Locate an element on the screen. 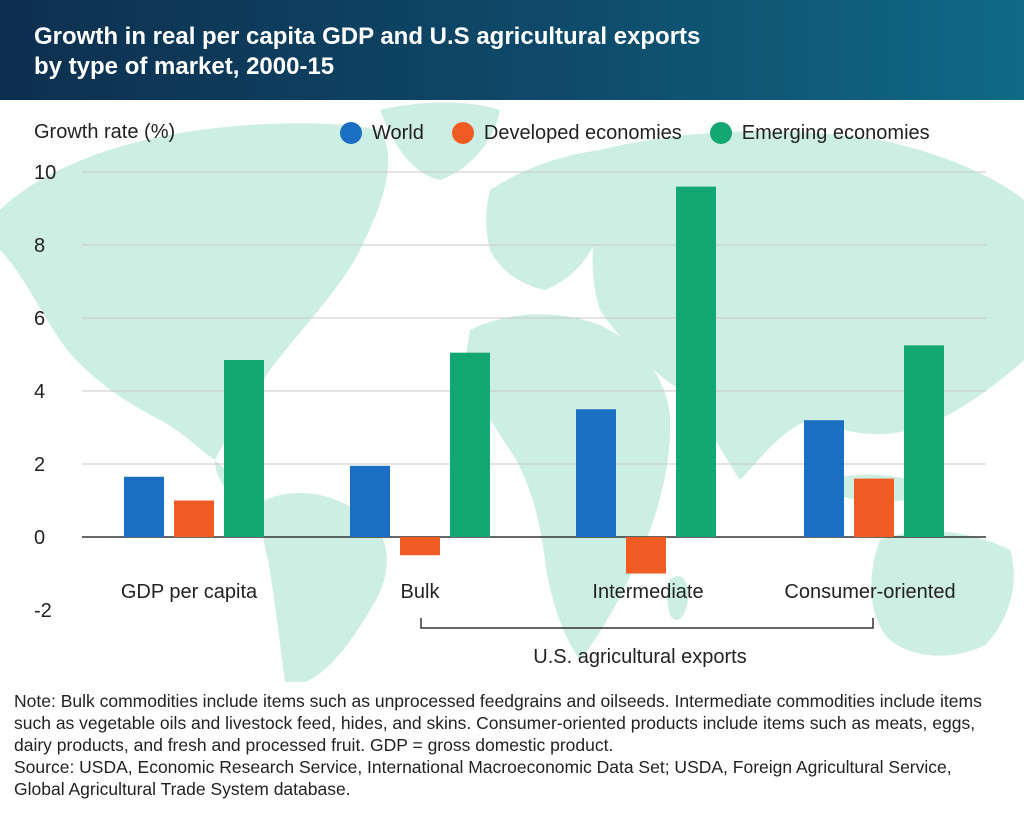 This screenshot has width=1024, height=819. x-category-label: Bulk is located at coordinates (421, 592).